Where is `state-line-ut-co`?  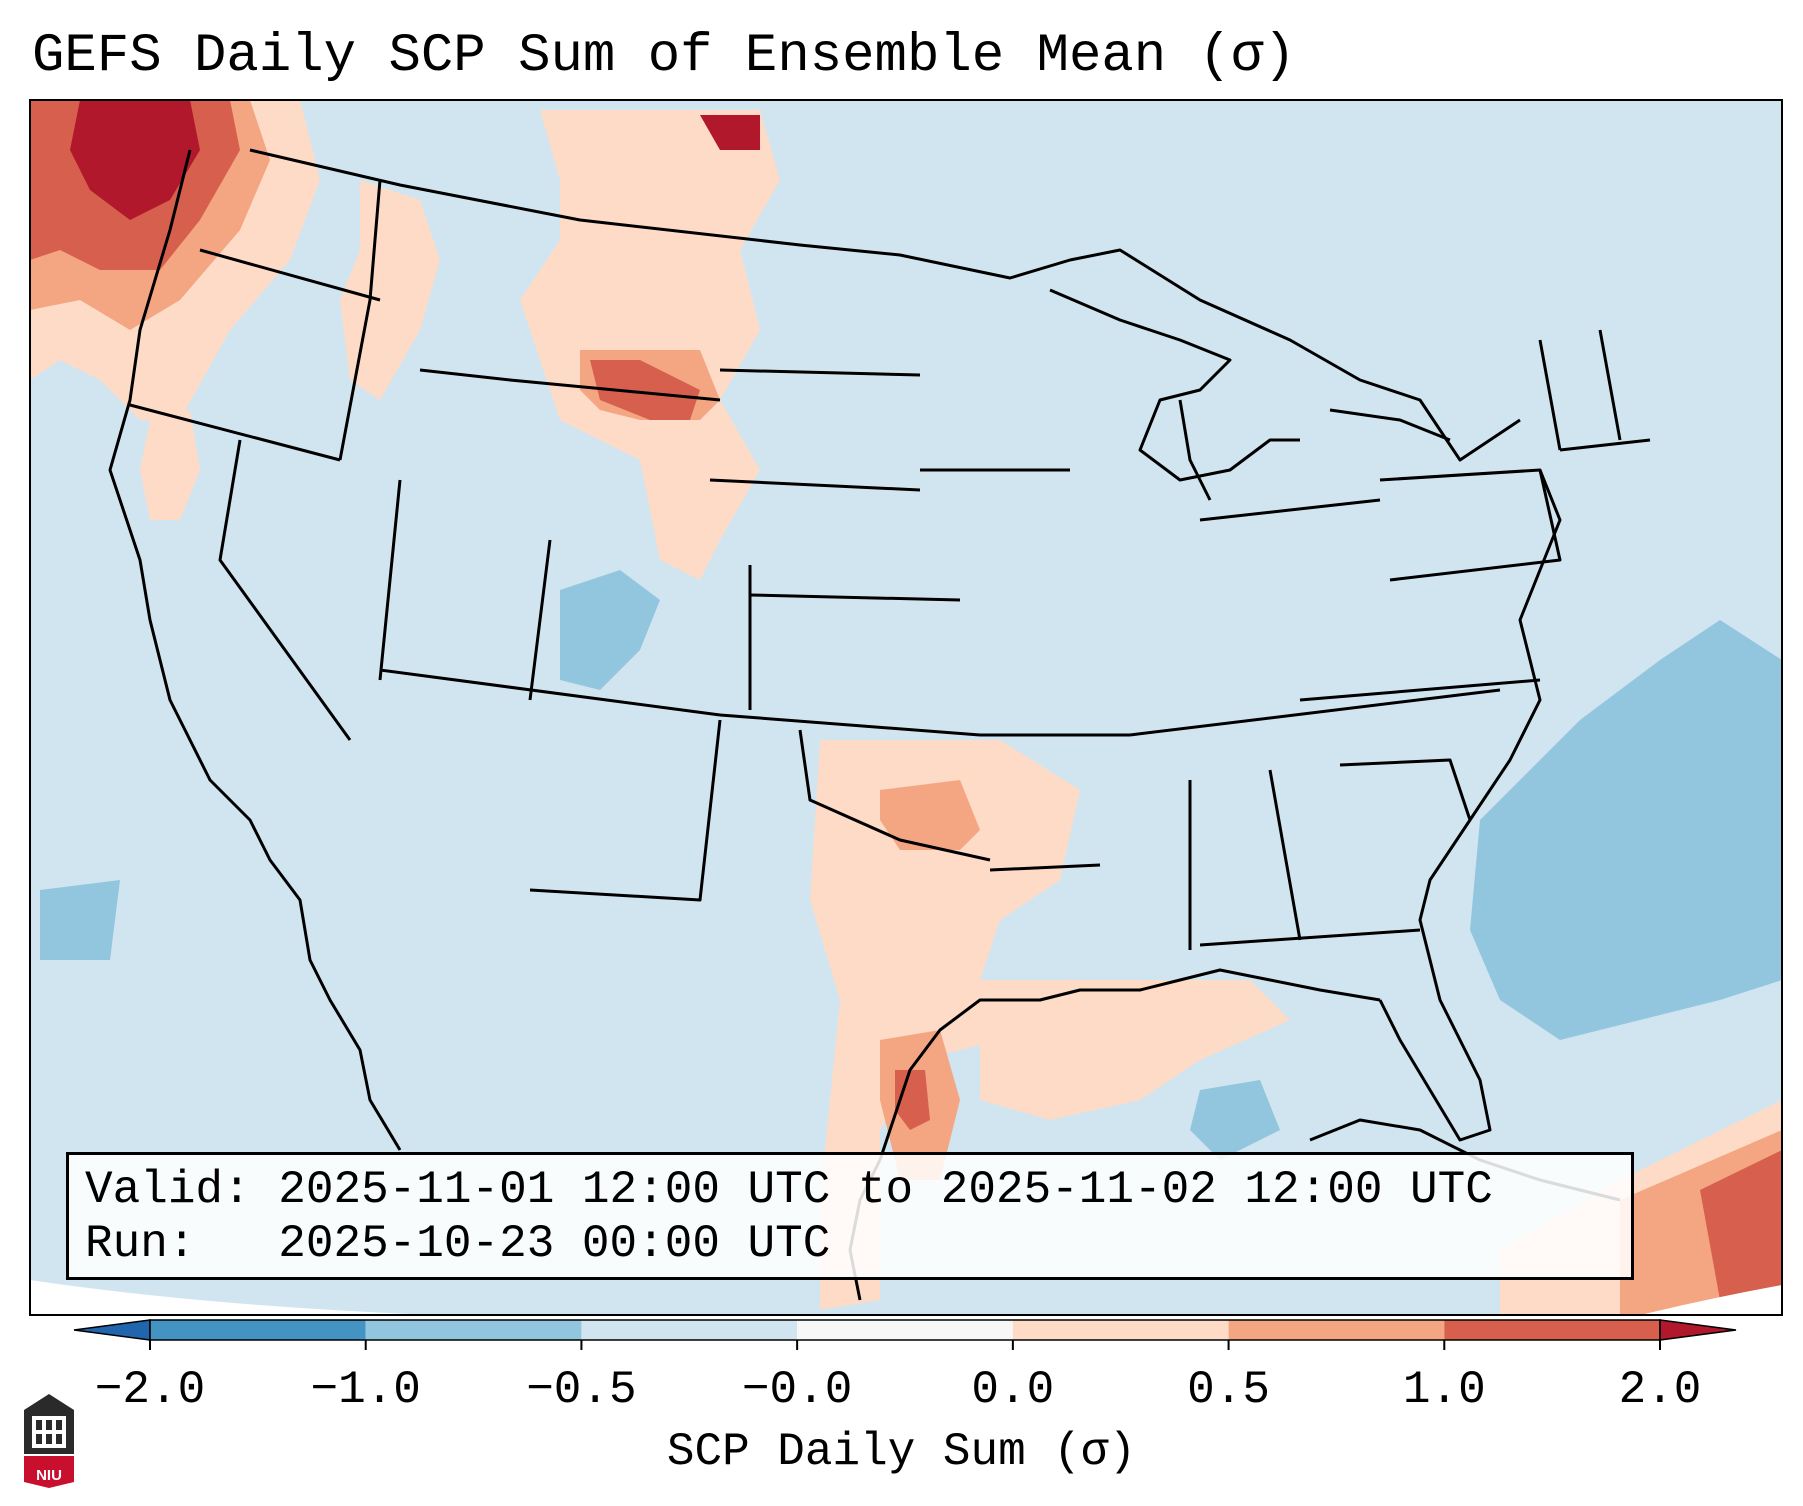 state-line-ut-co is located at coordinates (540, 620).